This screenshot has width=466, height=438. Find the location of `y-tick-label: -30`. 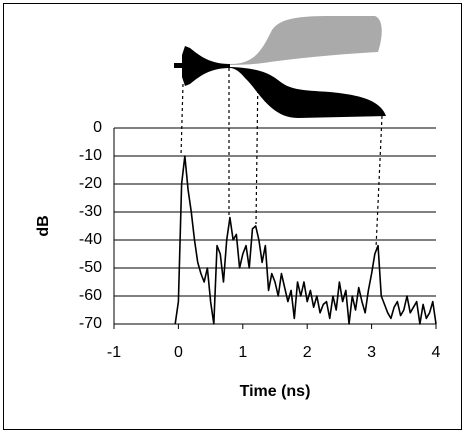

y-tick-label: -30 is located at coordinates (90, 211).